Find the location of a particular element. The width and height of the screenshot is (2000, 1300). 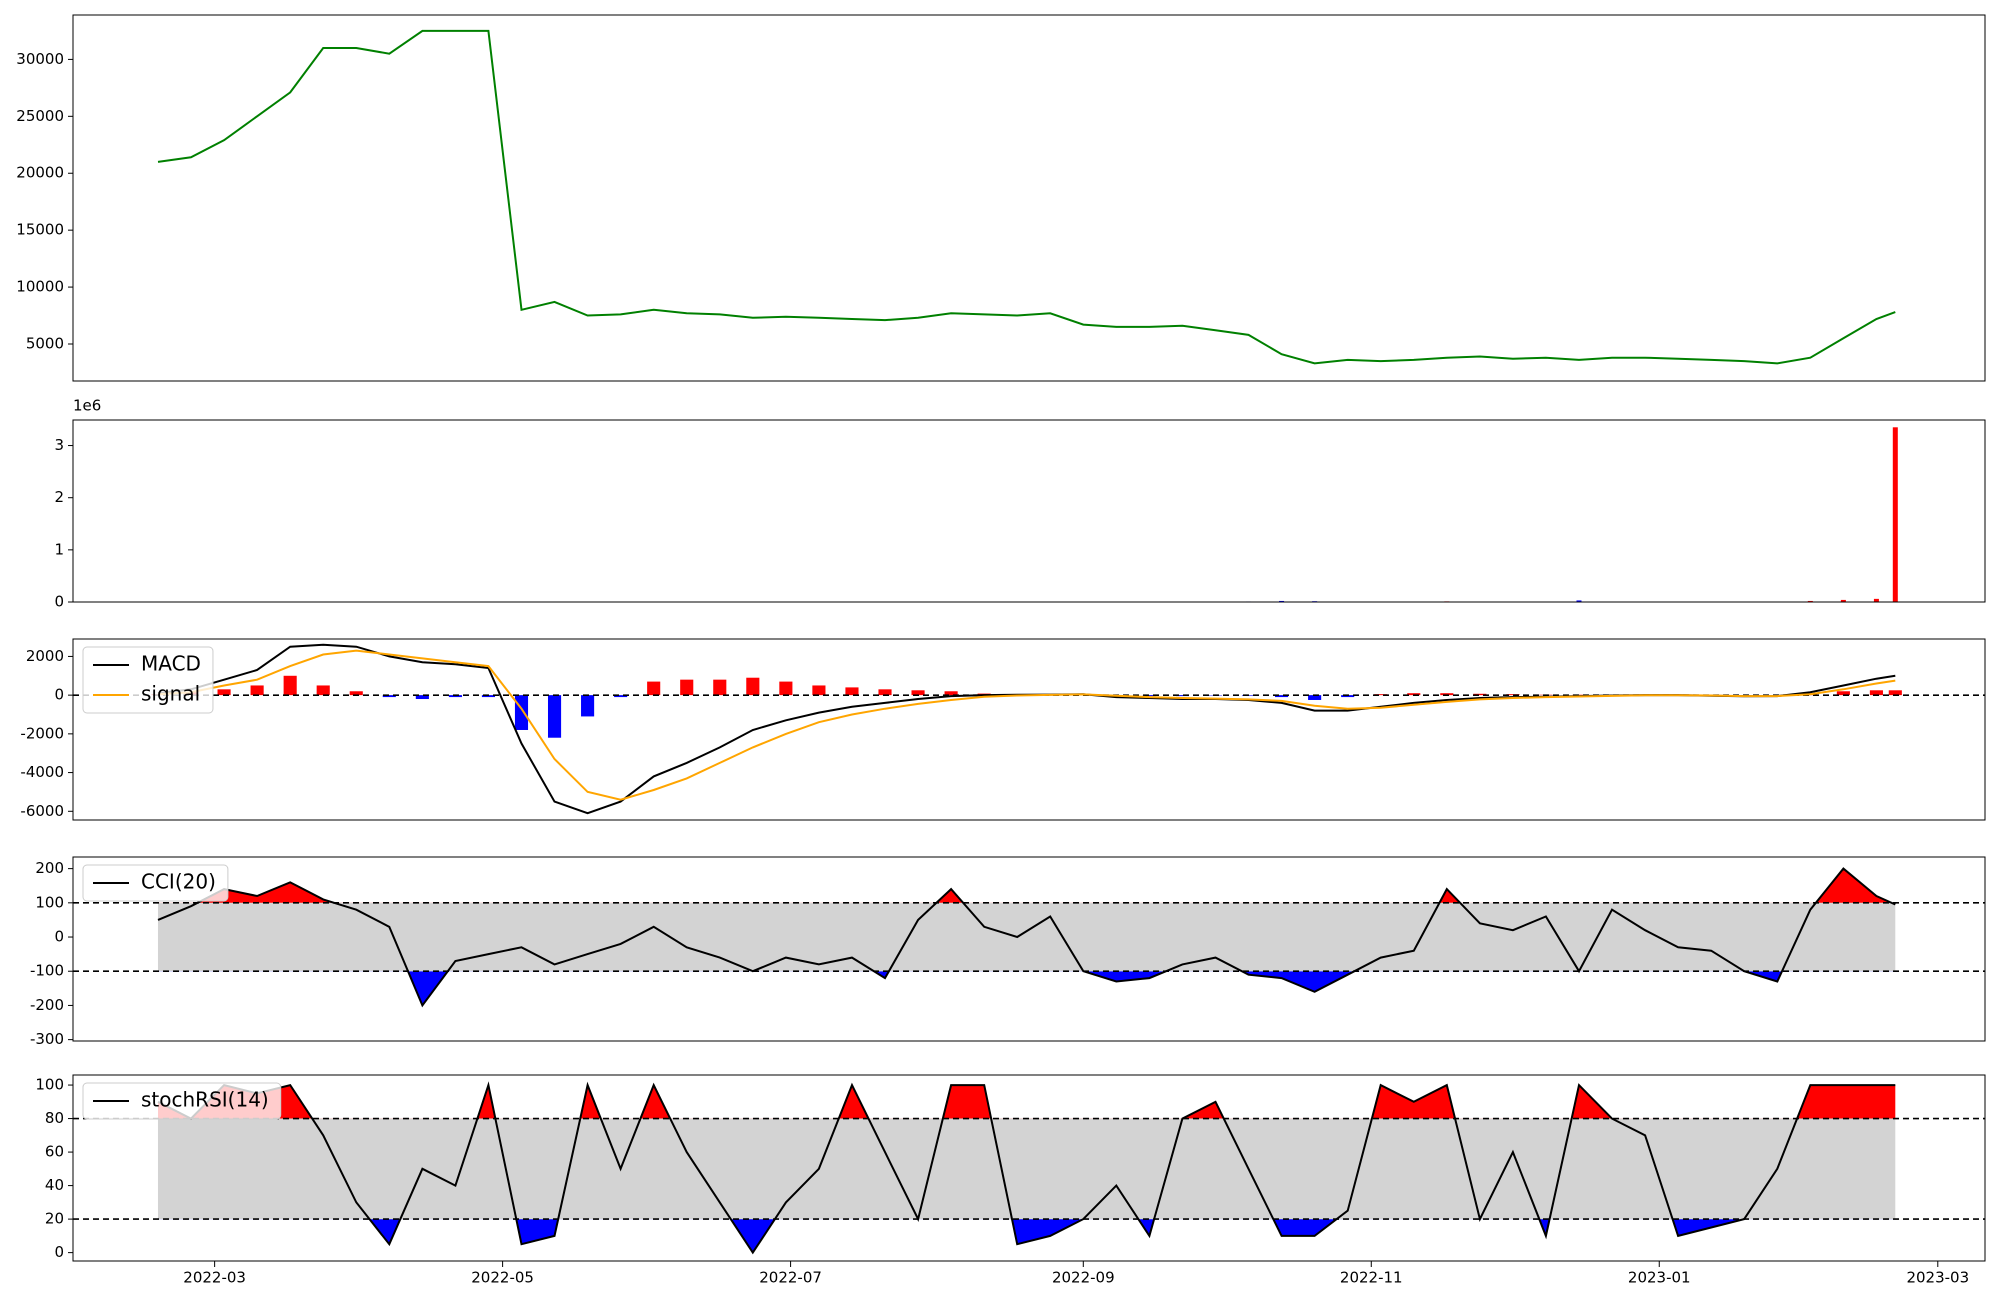

panel: -300 -200 -100 0 100 200 is located at coordinates (1008, 952).